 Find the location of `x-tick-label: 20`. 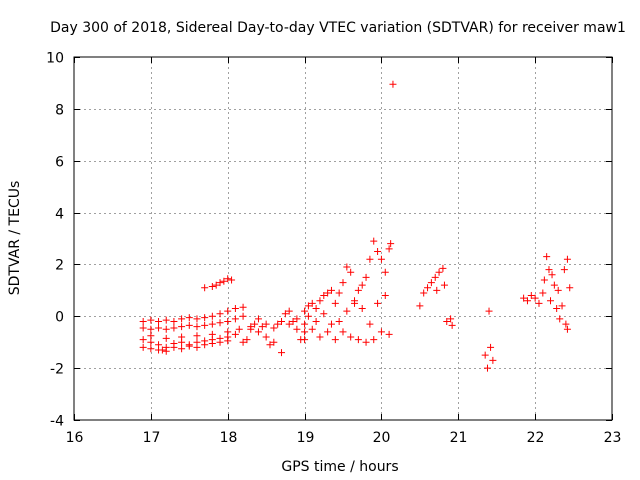

x-tick-label: 20 is located at coordinates (382, 438).